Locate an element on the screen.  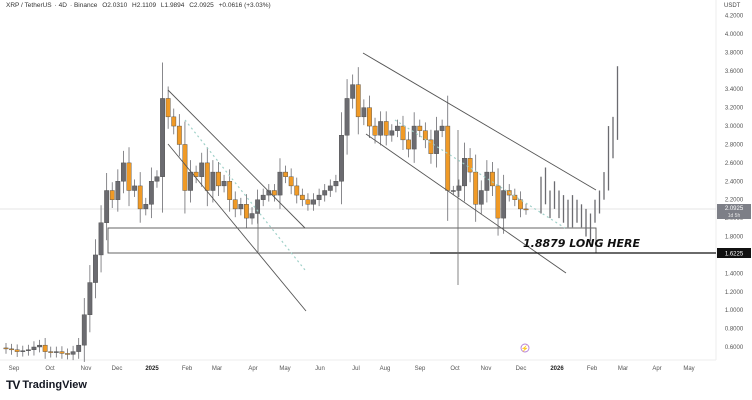
ohlc-change: +0.0616 (+3.03%) is located at coordinates (244, 5).